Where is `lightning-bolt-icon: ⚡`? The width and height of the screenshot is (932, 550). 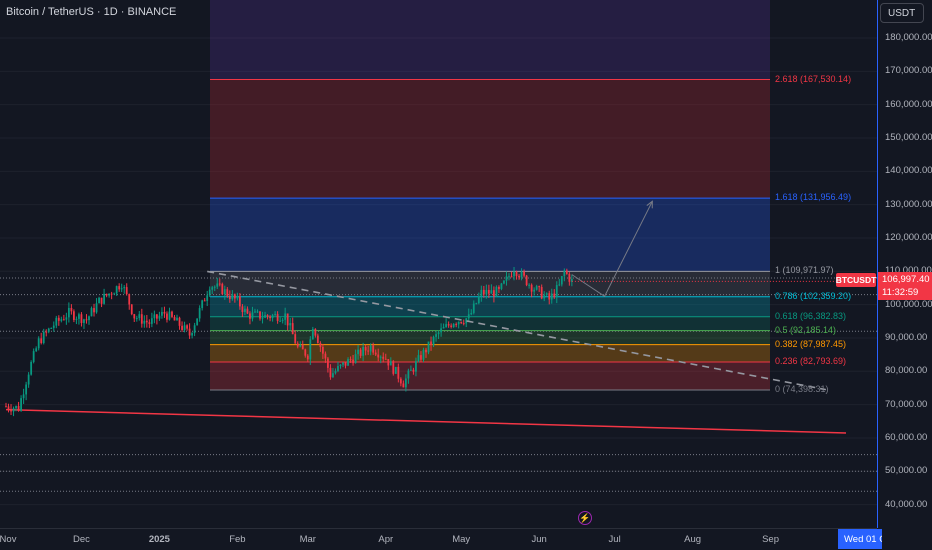
lightning-bolt-icon: ⚡ is located at coordinates (585, 518).